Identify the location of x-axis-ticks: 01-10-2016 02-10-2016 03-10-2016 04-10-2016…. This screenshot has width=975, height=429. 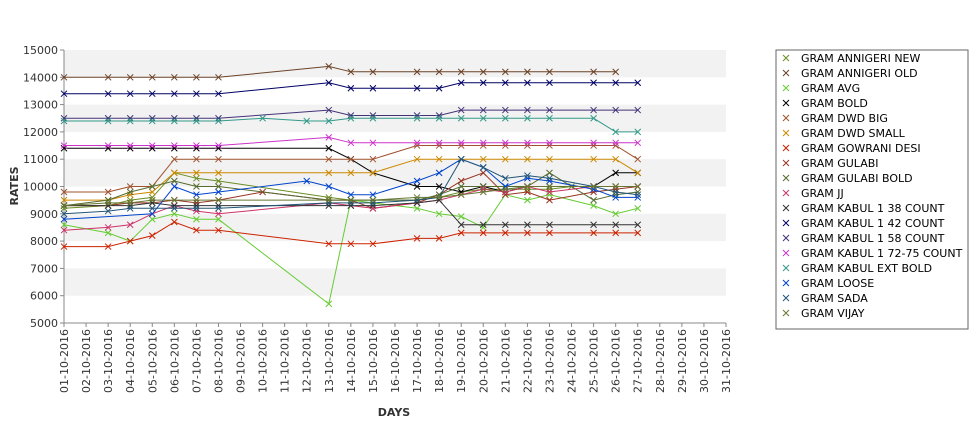
(395, 358).